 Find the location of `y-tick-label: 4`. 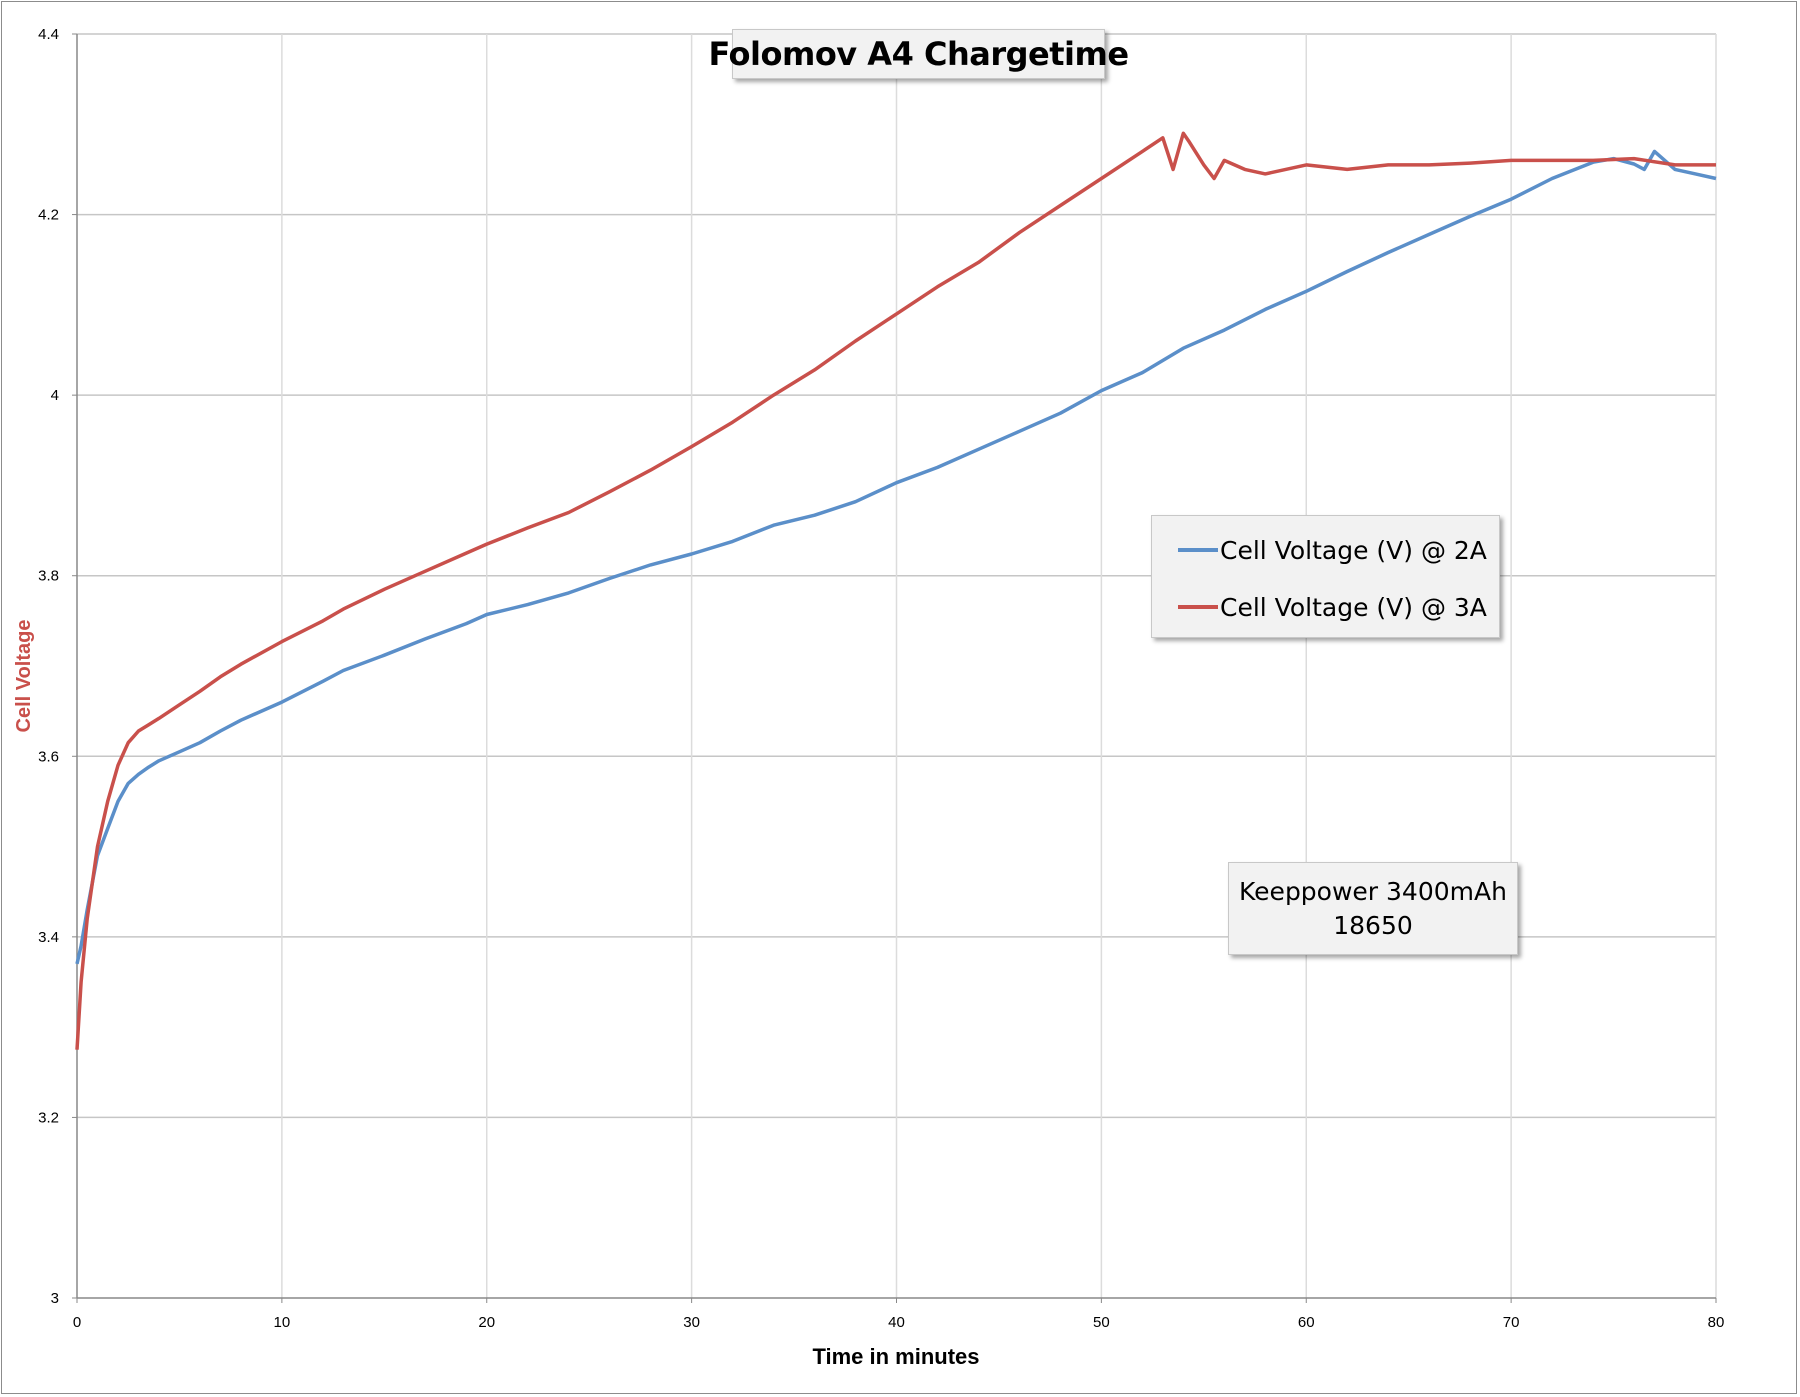

y-tick-label: 4 is located at coordinates (55, 395).